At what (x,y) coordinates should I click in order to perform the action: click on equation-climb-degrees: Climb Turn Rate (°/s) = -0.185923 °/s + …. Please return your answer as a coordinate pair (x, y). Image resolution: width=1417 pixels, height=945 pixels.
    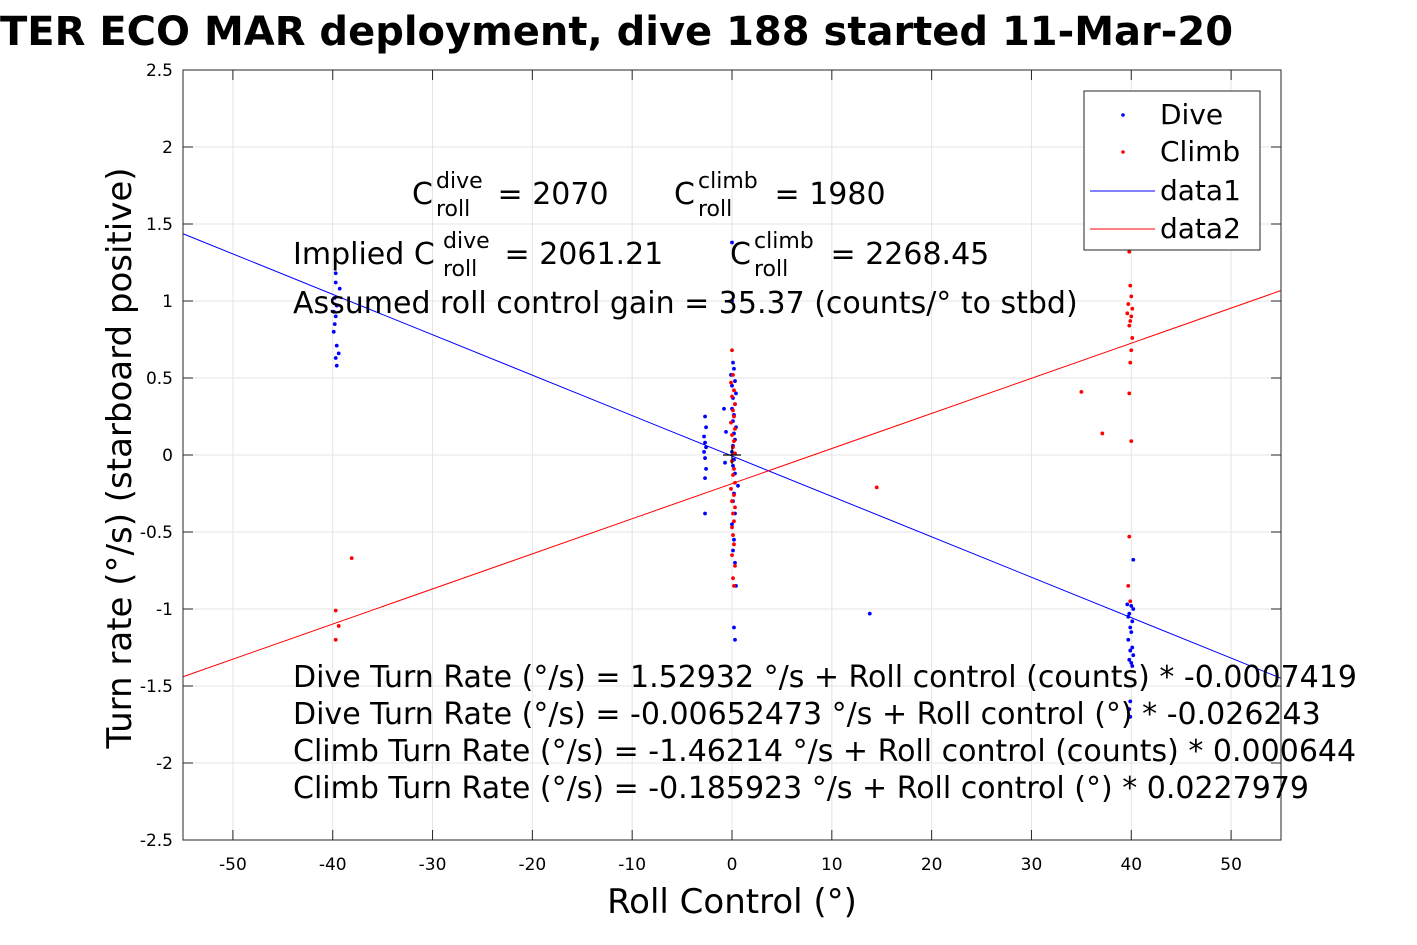
    Looking at the image, I should click on (801, 788).